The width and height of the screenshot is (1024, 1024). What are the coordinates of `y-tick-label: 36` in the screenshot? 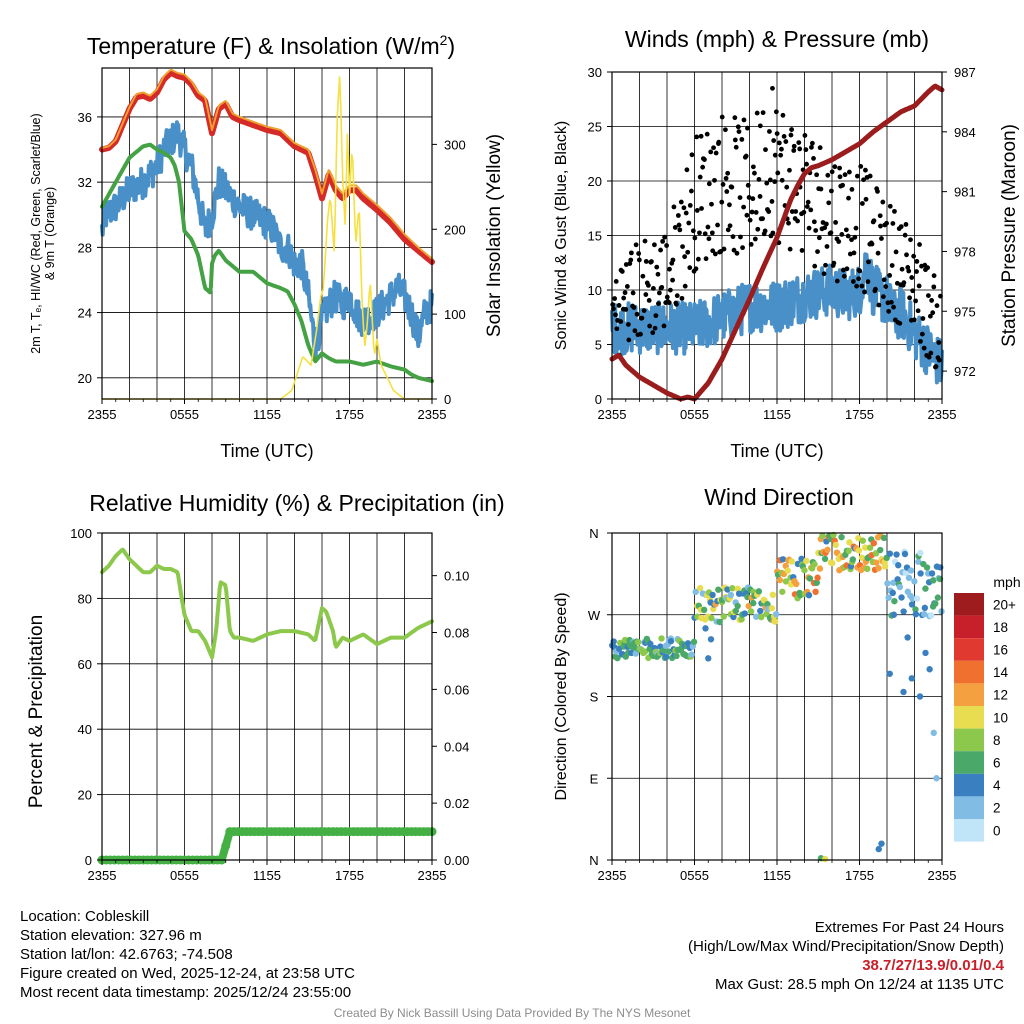 It's located at (85, 117).